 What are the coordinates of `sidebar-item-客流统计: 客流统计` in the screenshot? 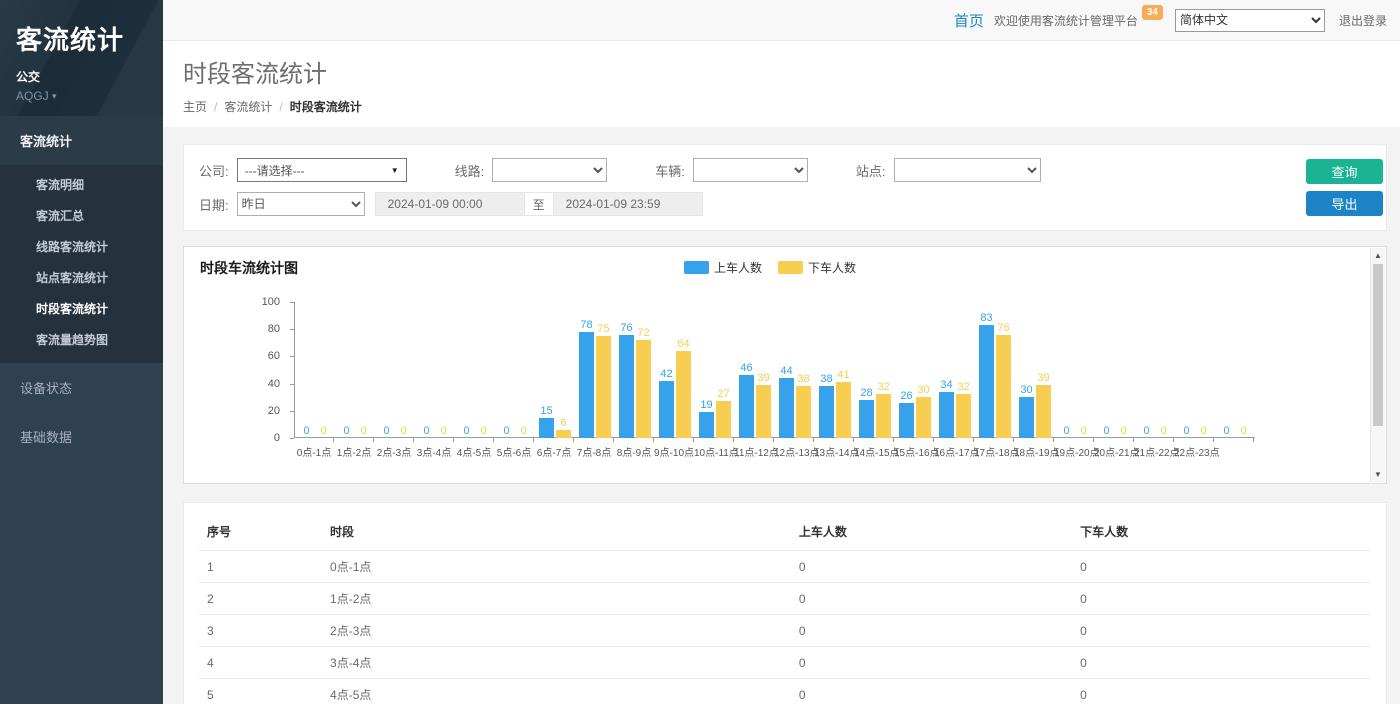 It's located at (81, 140).